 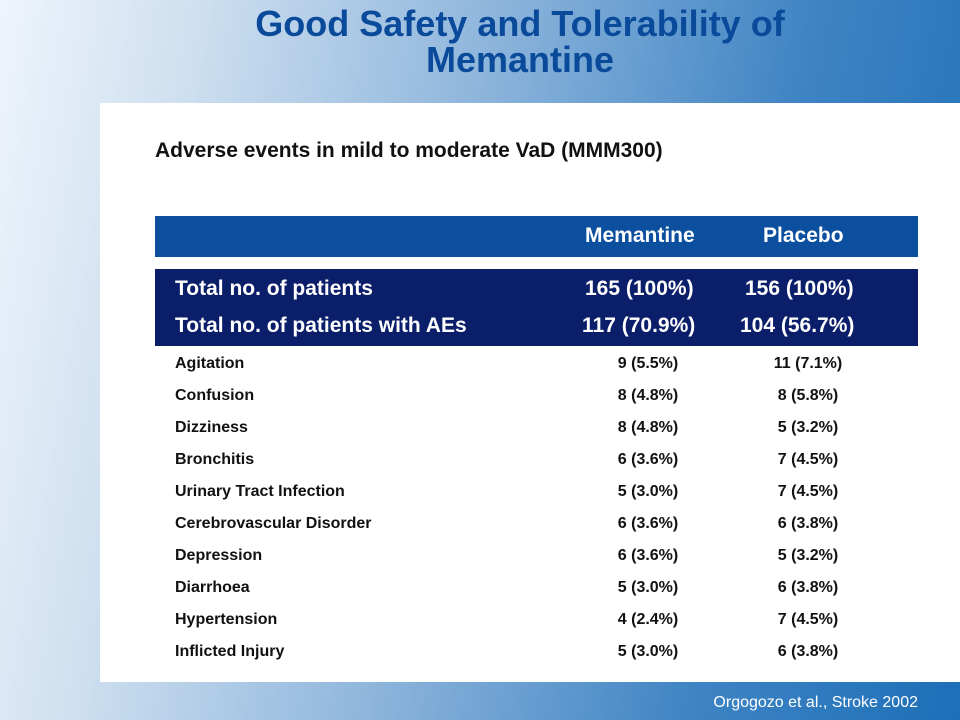 What do you see at coordinates (520, 23) in the screenshot?
I see `title-line-1: Good Safety and Tolerability of` at bounding box center [520, 23].